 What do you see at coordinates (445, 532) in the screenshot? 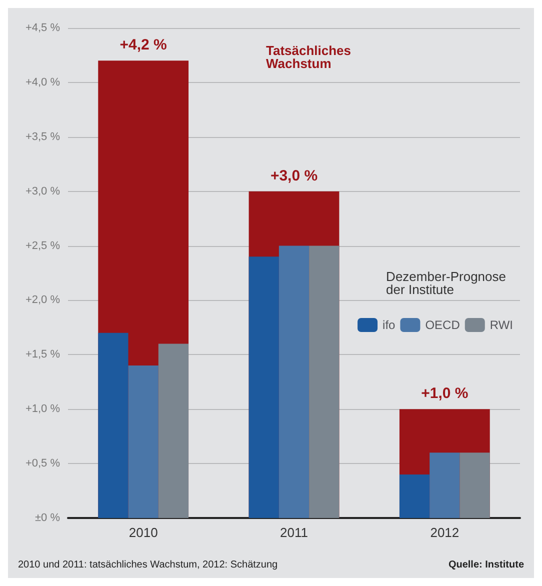
I see `x-tick-label: 2012` at bounding box center [445, 532].